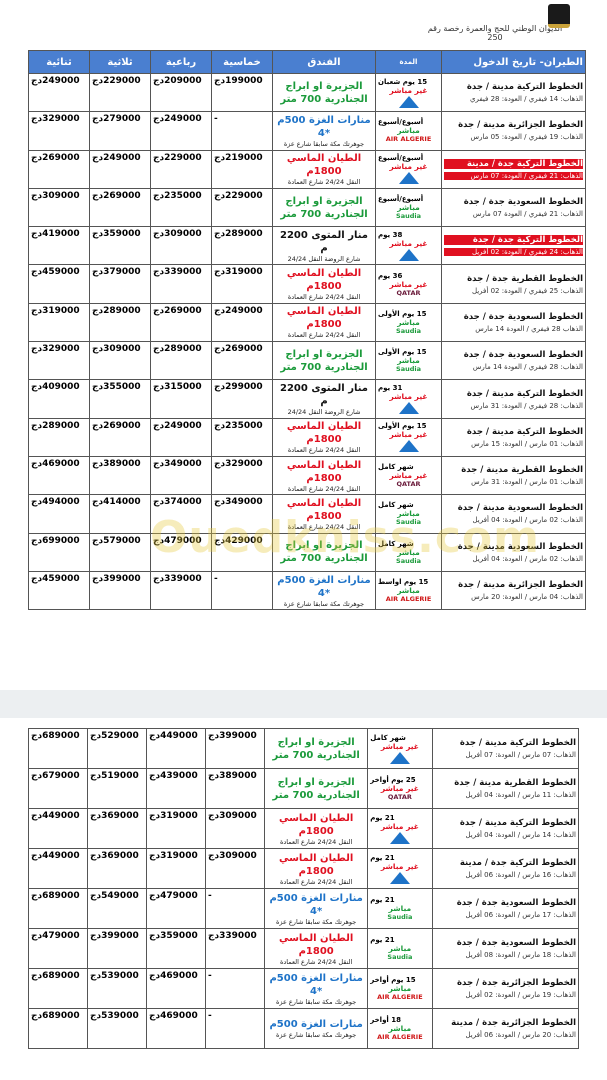 Image resolution: width=607 pixels, height=1080 pixels. Describe the element at coordinates (324, 143) in the screenshot. I see `hotel-note: جوهرتك مكة سابقا شارع عزة` at that location.